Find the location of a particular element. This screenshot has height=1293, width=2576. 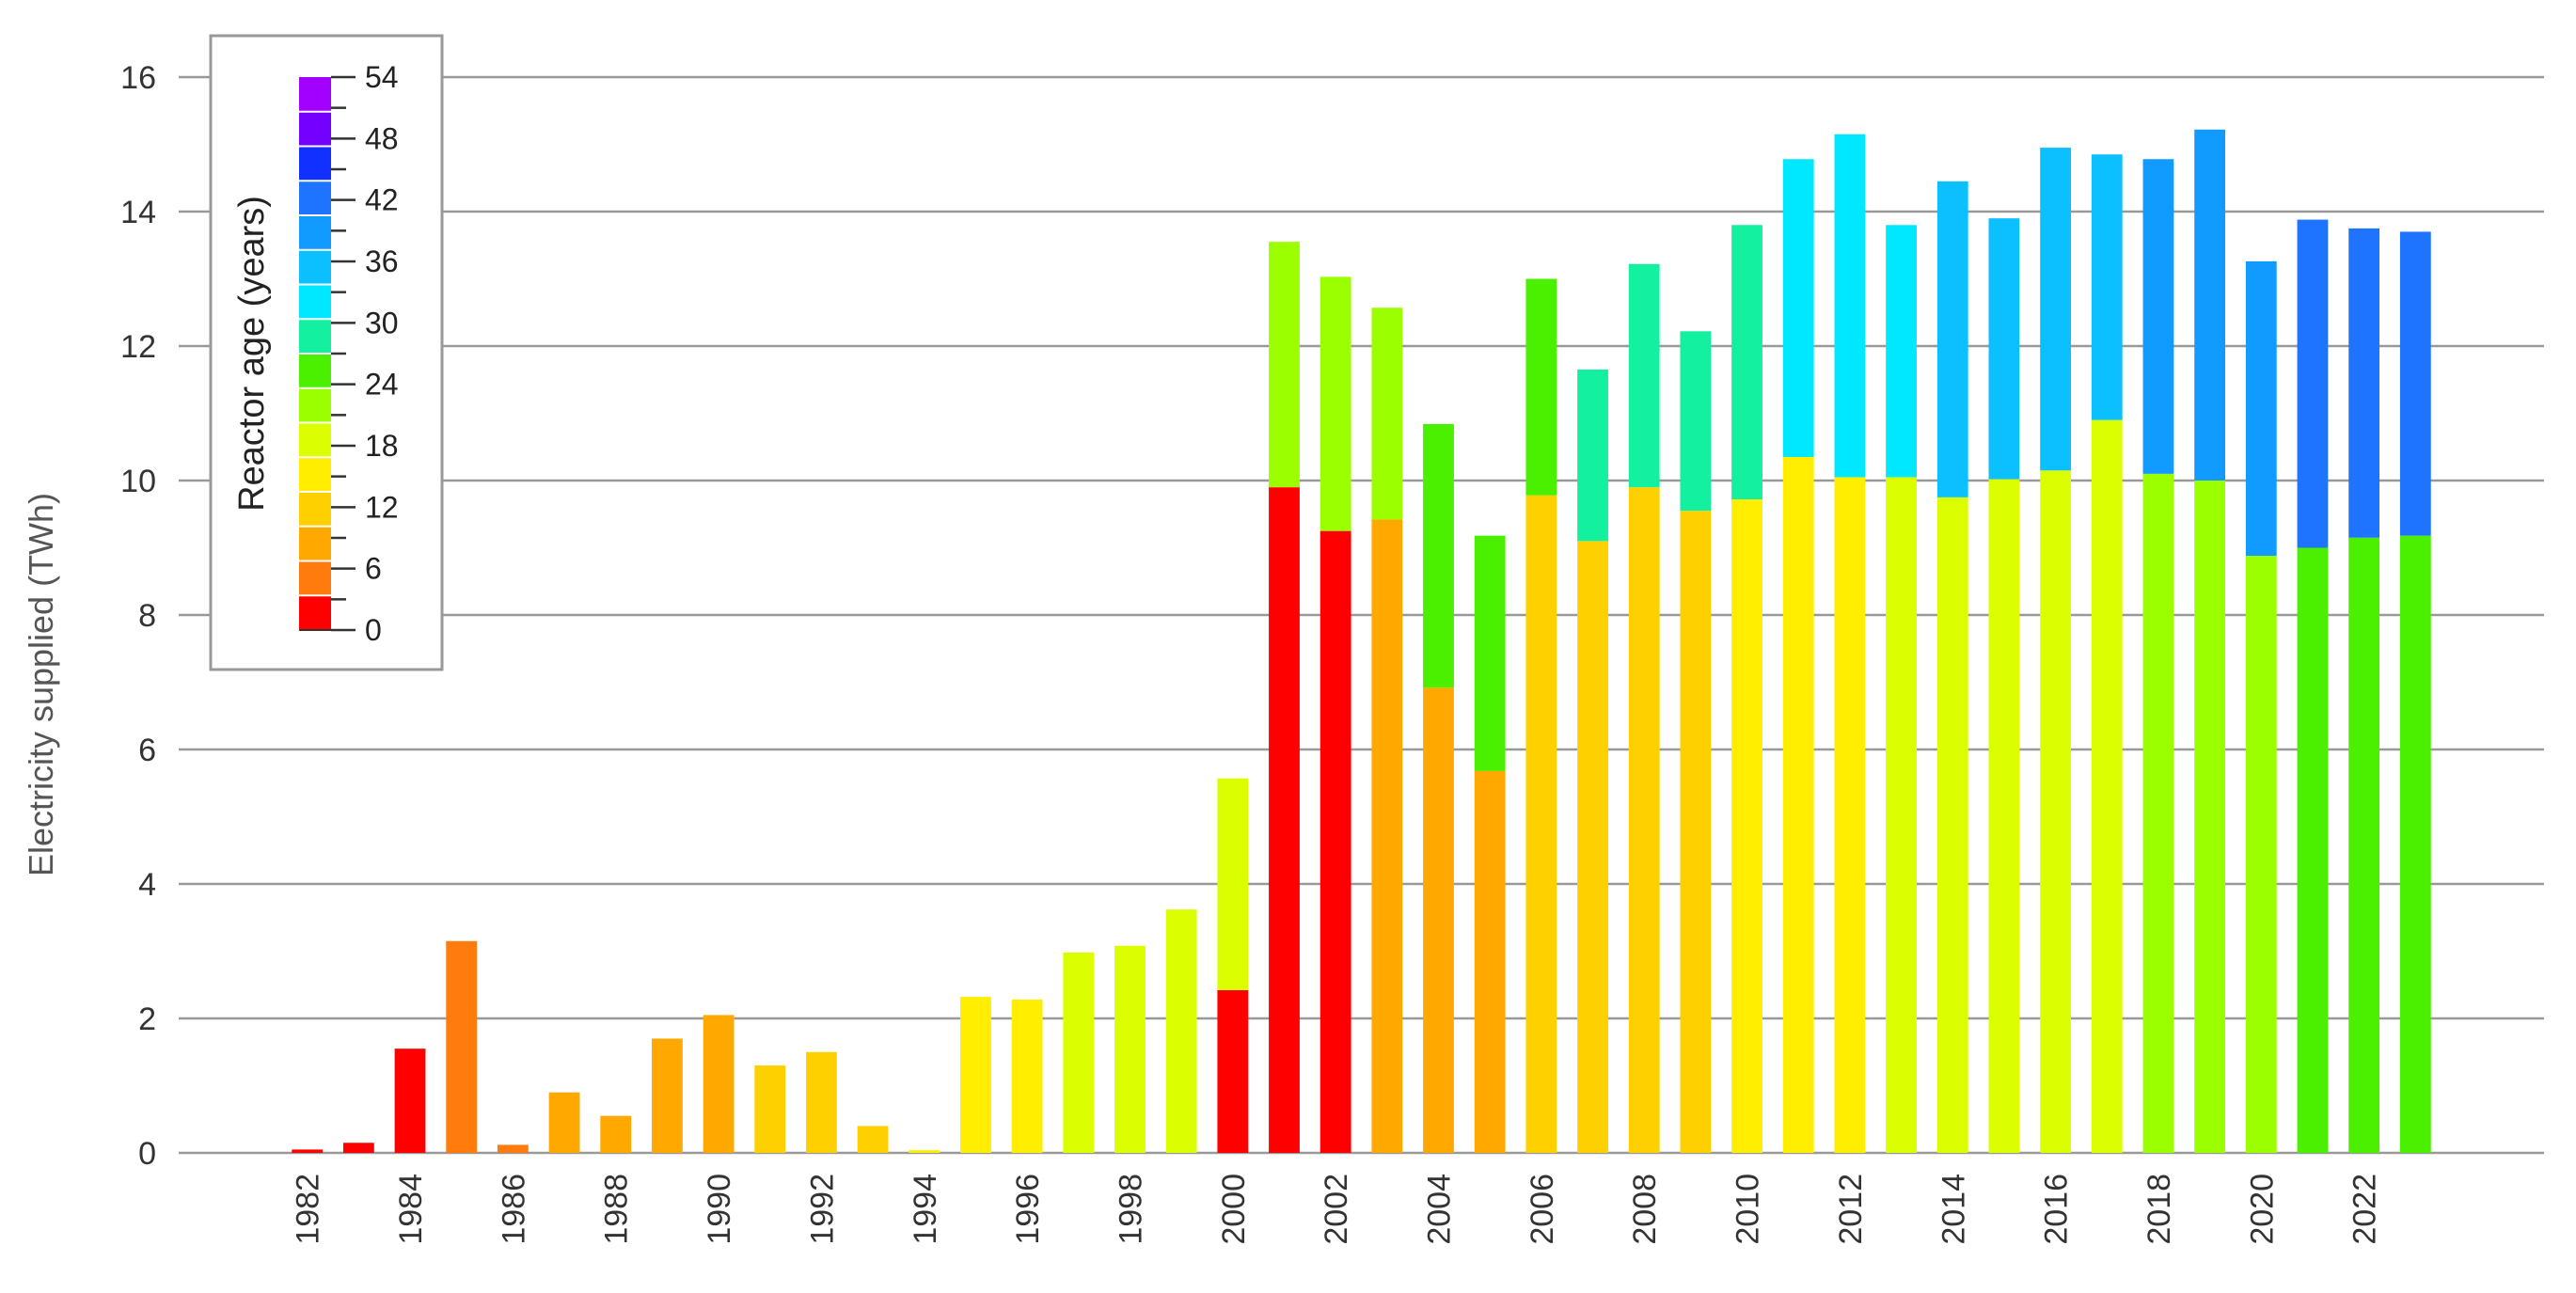

bar-2008 is located at coordinates (1644, 708).